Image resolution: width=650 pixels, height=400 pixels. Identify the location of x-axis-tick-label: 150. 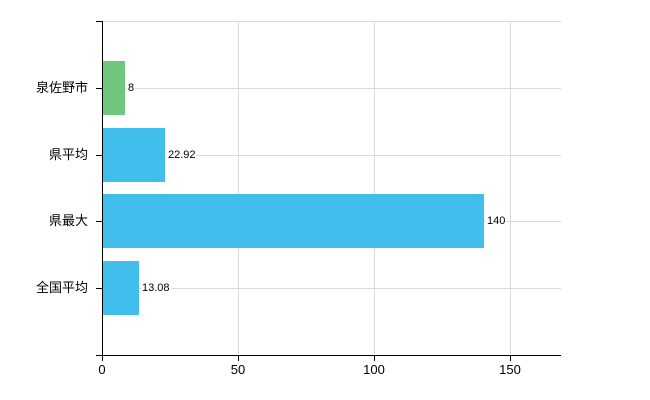
(510, 369).